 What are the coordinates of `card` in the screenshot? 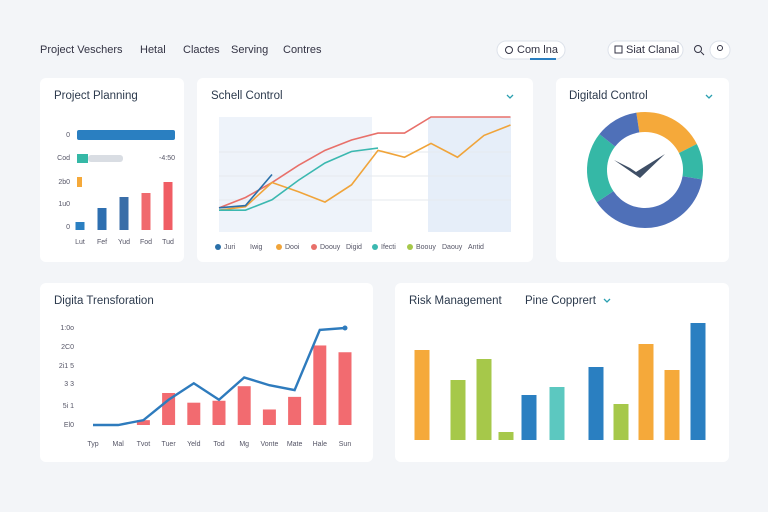 It's located at (112, 170).